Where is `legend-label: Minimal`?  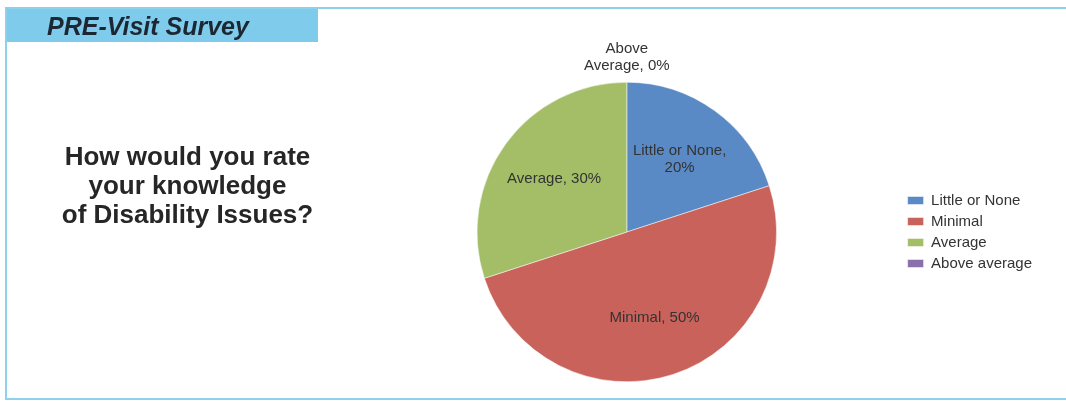
legend-label: Minimal is located at coordinates (957, 220).